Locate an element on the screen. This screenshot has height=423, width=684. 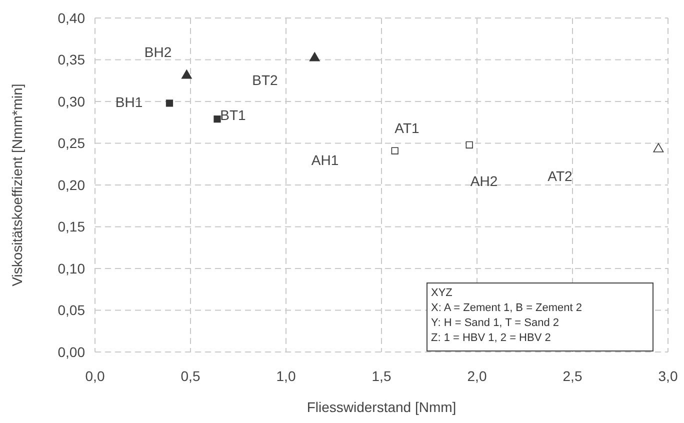
annotation: AT2 is located at coordinates (560, 176).